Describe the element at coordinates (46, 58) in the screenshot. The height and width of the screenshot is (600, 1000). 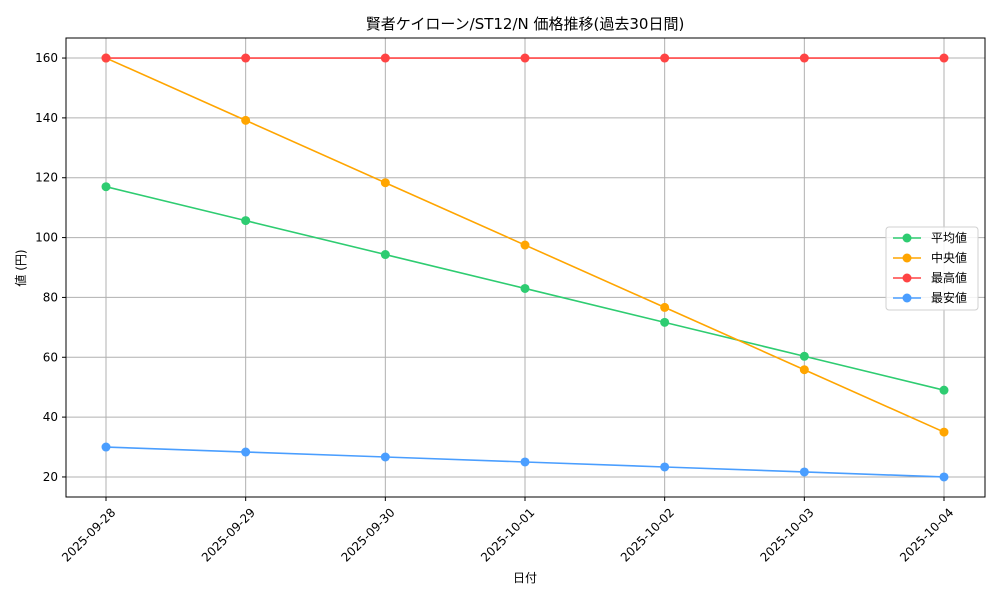
I see `y-tick-label: 160` at that location.